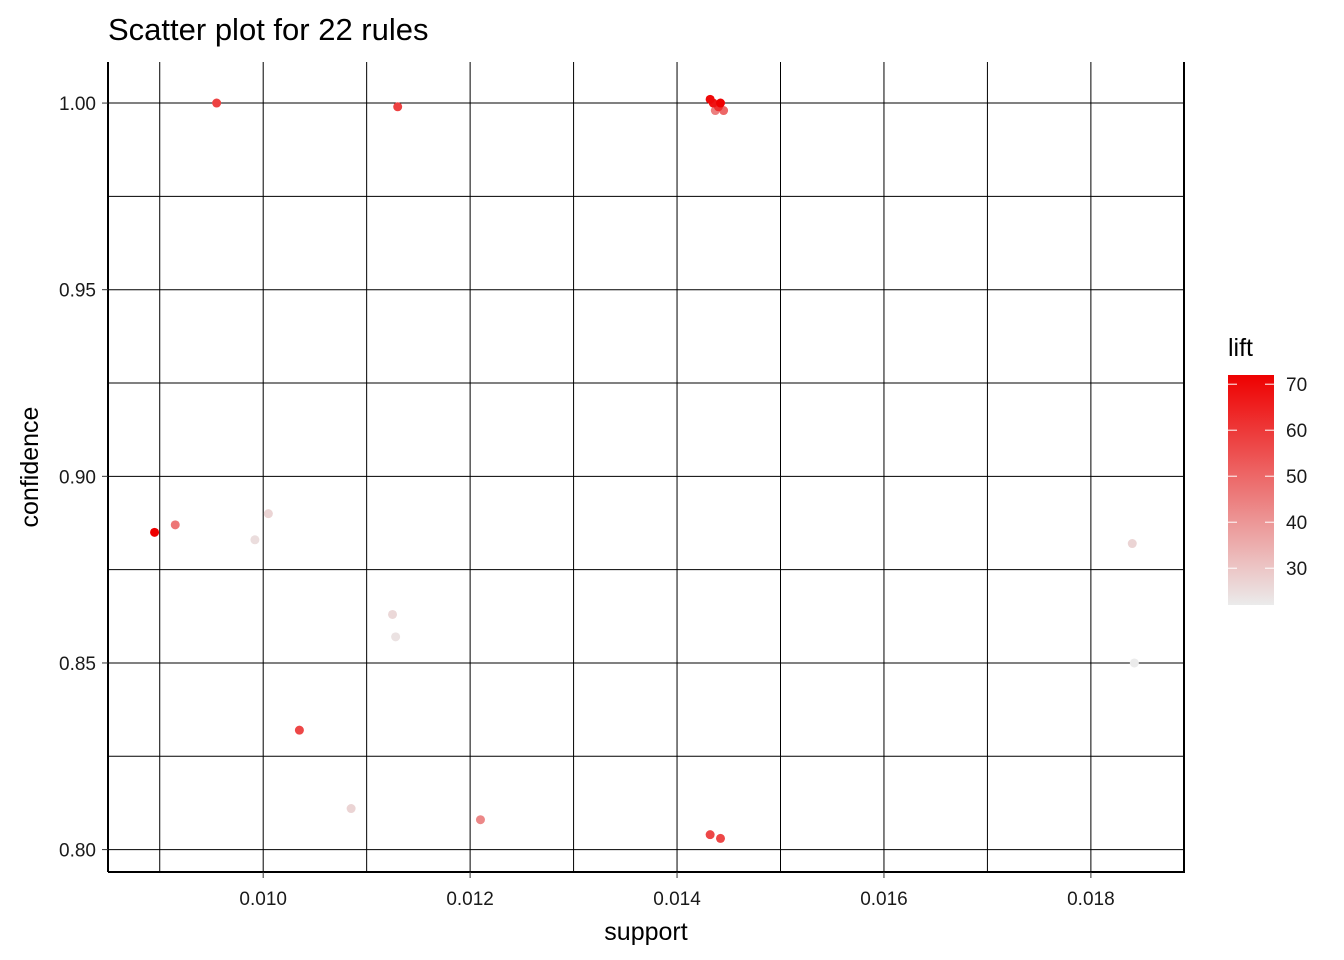  Describe the element at coordinates (1296, 385) in the screenshot. I see `legend-tick-label: 70` at that location.